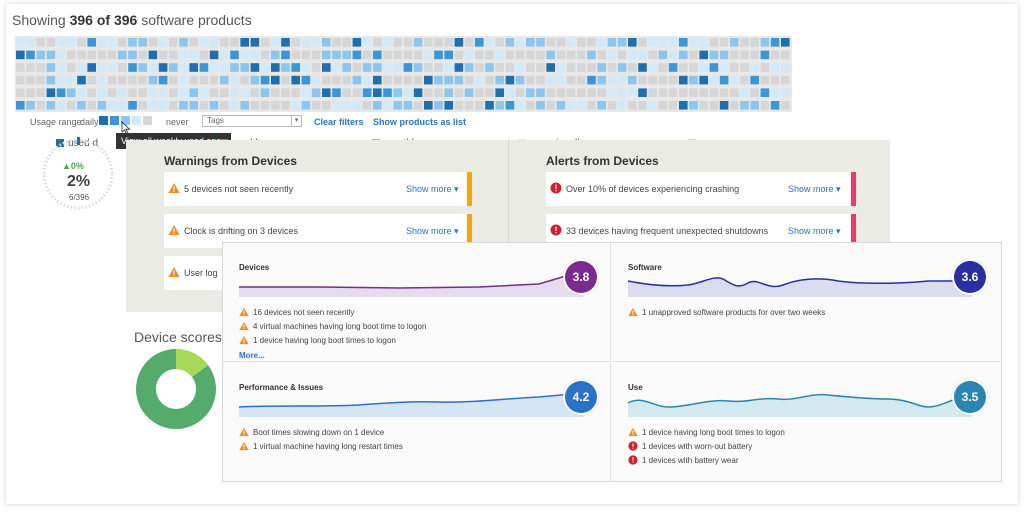 The width and height of the screenshot is (1024, 515). What do you see at coordinates (125, 120) in the screenshot?
I see `range-swatch-monthly` at bounding box center [125, 120].